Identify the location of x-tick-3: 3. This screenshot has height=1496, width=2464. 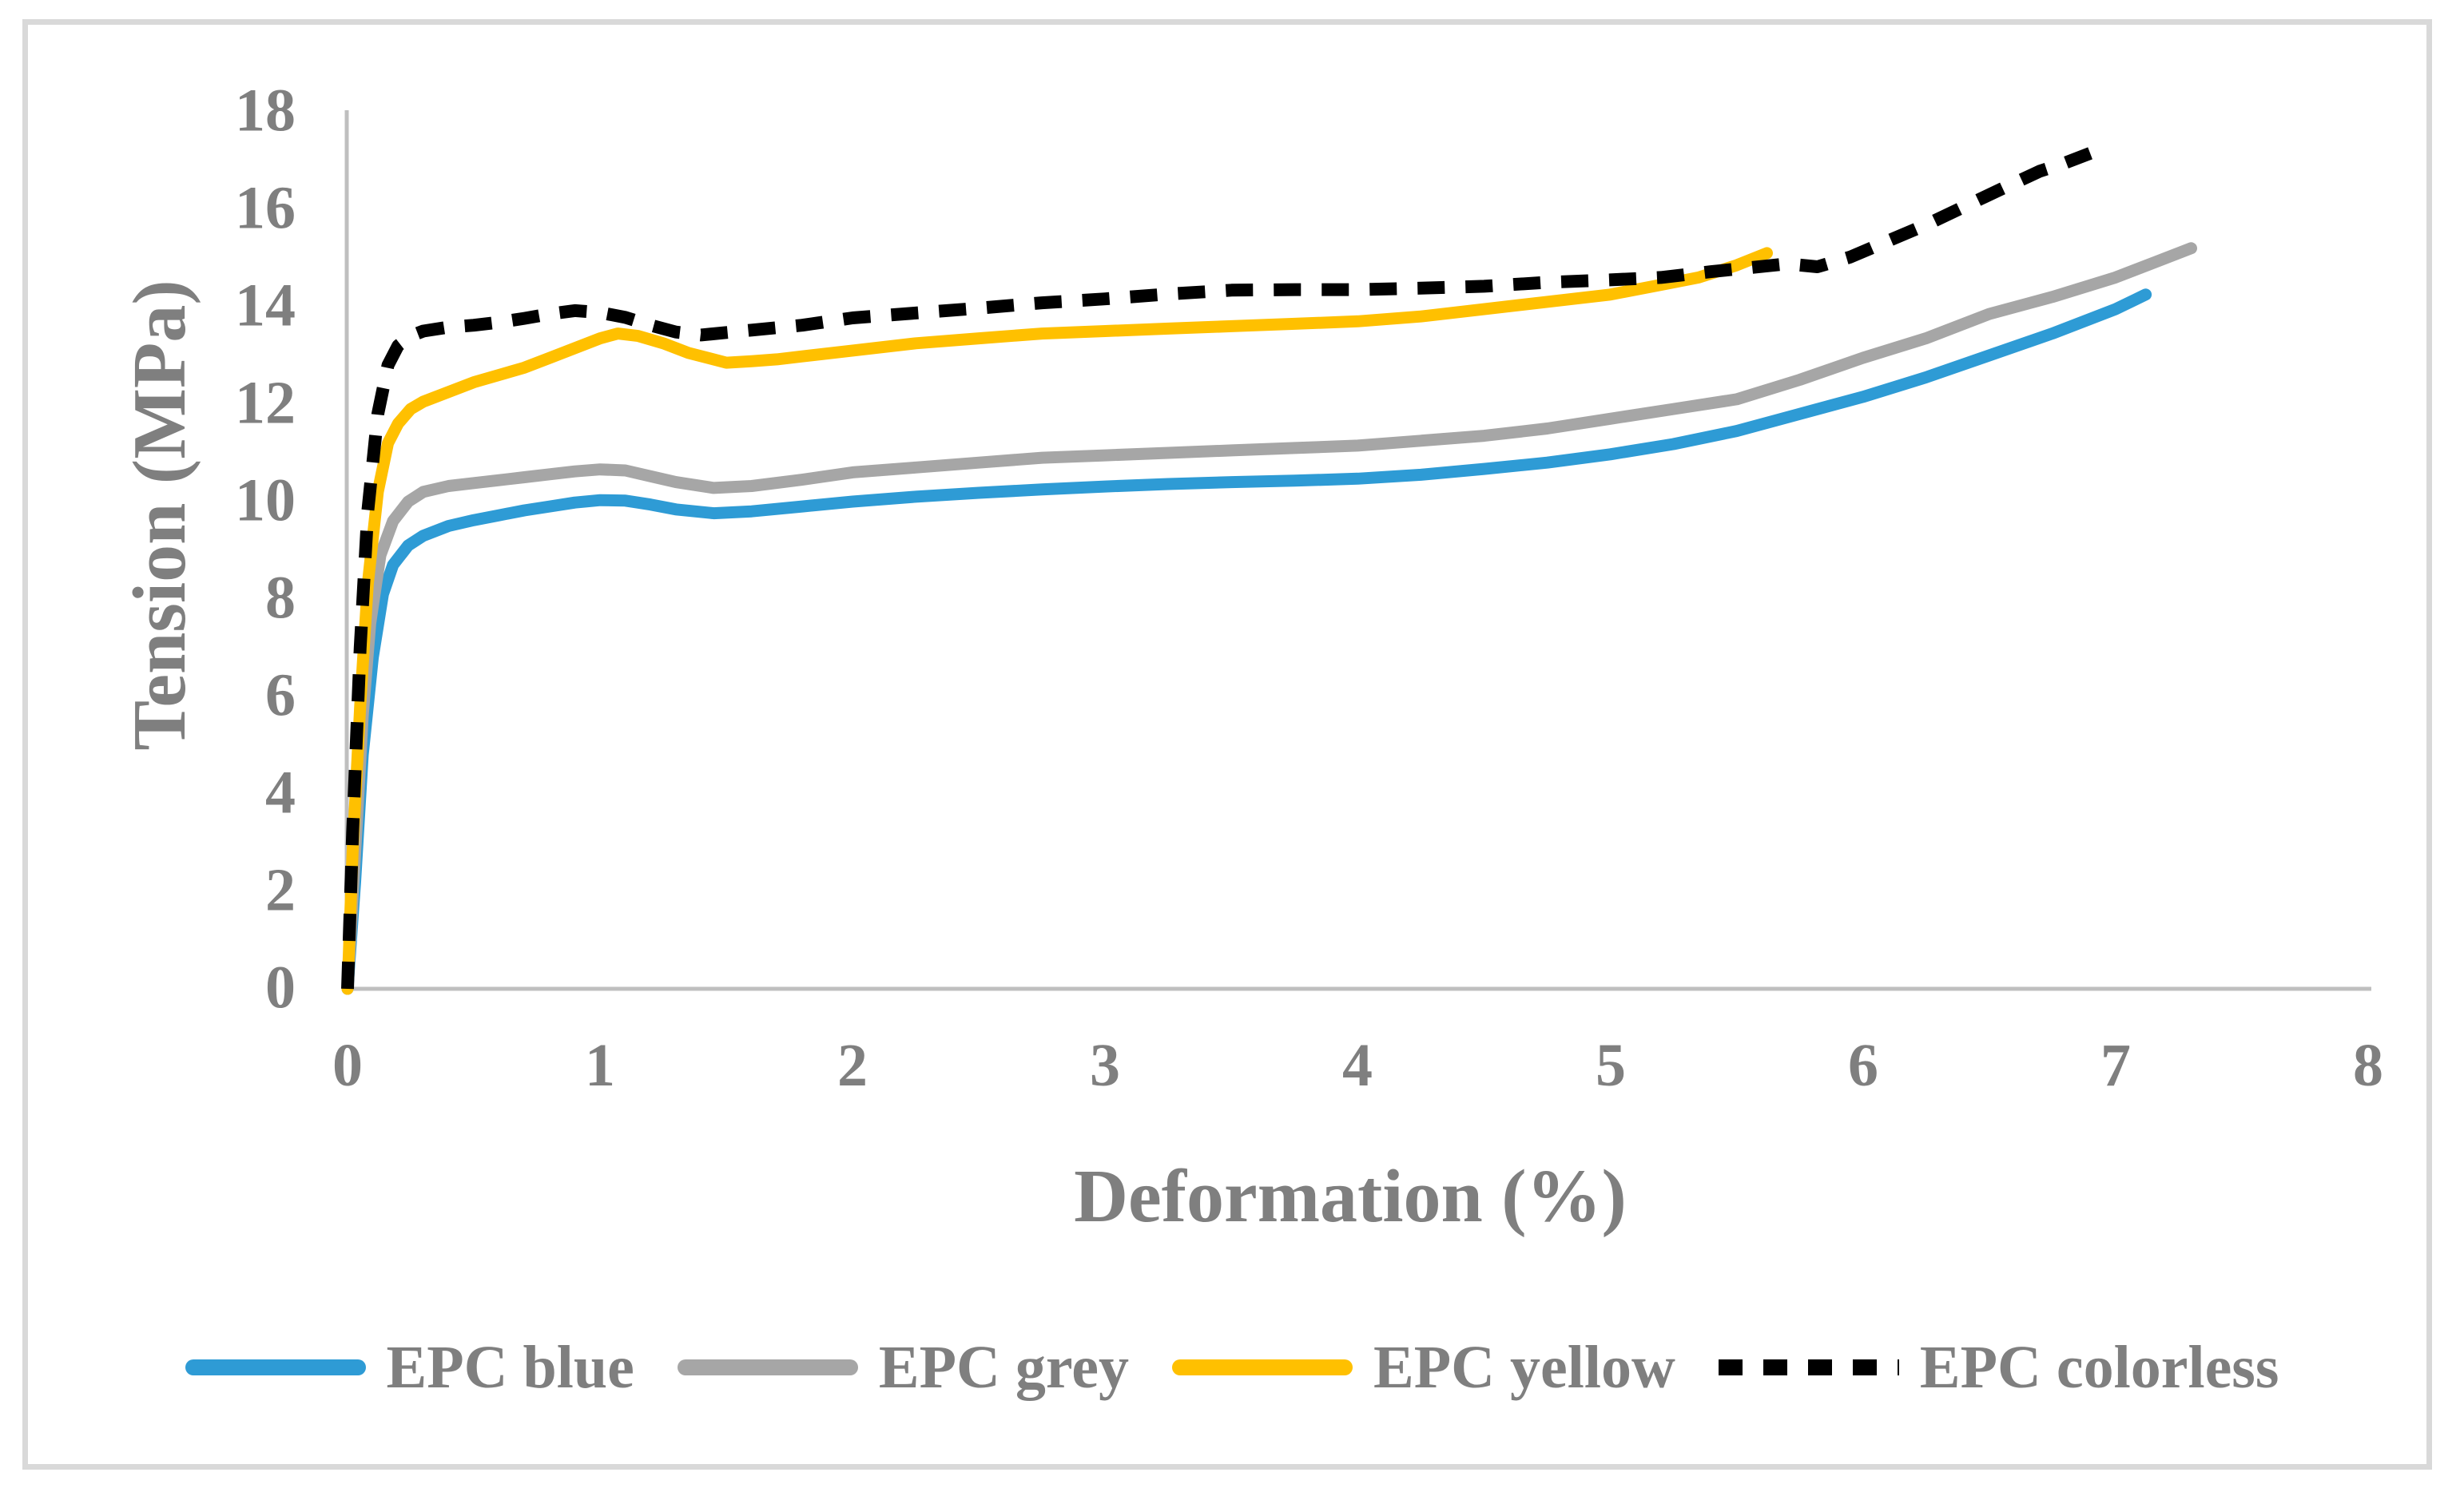
(1105, 1065).